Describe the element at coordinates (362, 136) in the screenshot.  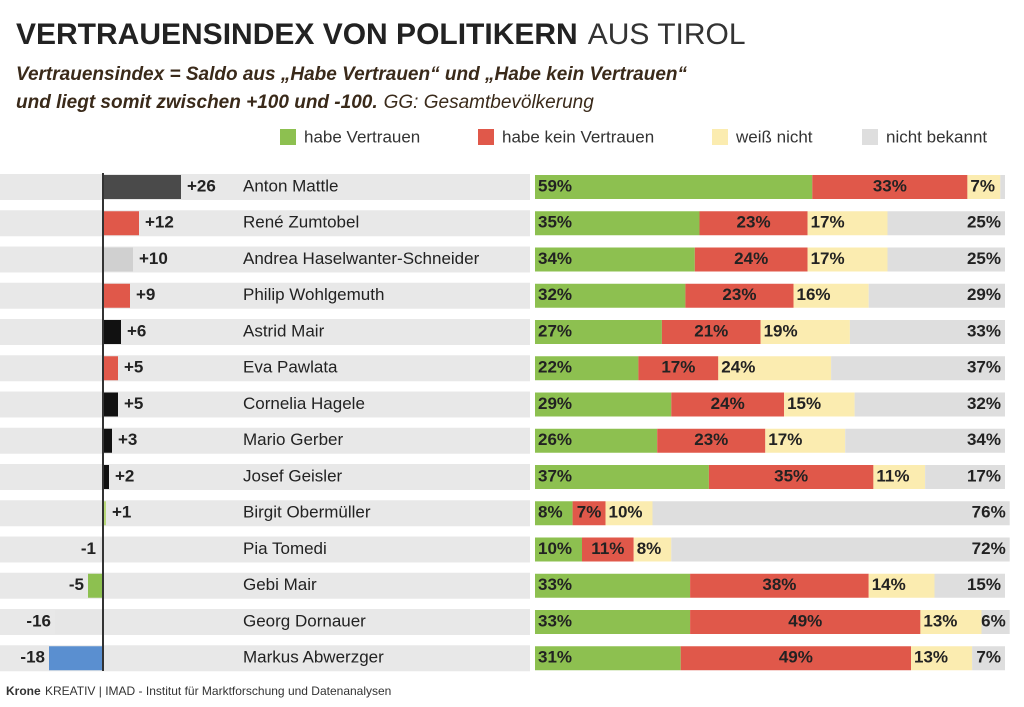
I see `legend-label: habe Vertrauen` at that location.